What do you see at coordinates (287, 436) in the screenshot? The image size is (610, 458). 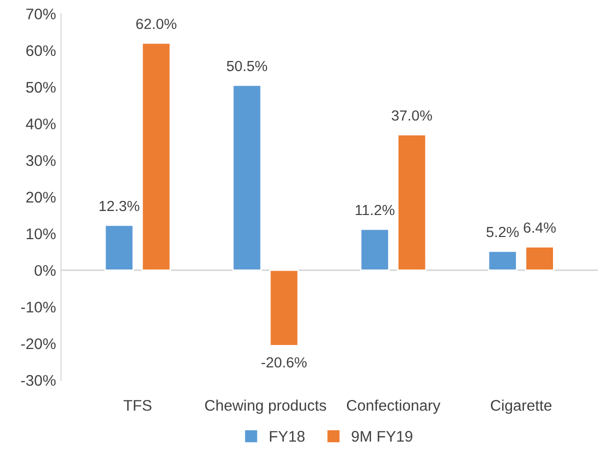 I see `legend-label: FY18` at bounding box center [287, 436].